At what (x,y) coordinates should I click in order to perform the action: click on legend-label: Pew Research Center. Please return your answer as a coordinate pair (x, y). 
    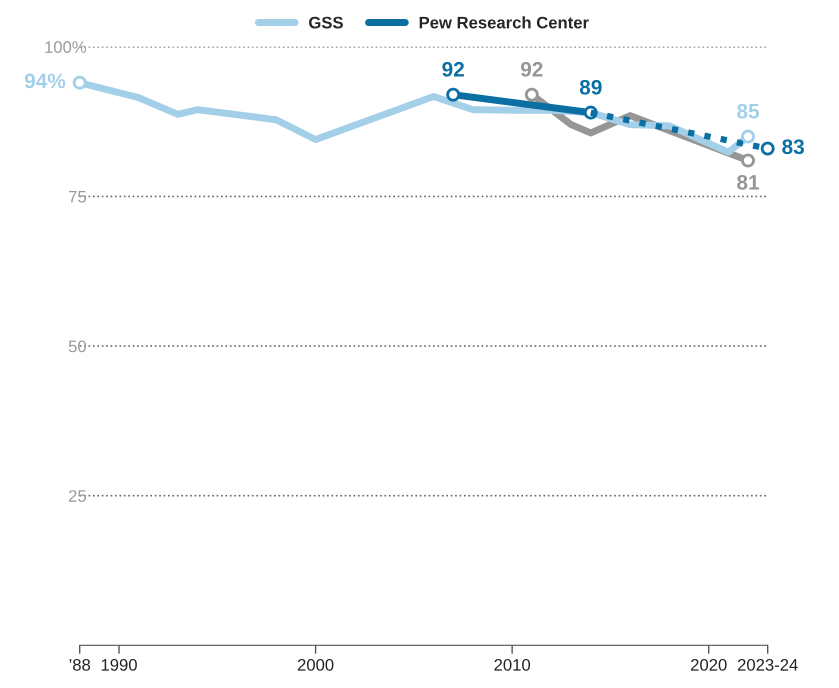
    Looking at the image, I should click on (504, 22).